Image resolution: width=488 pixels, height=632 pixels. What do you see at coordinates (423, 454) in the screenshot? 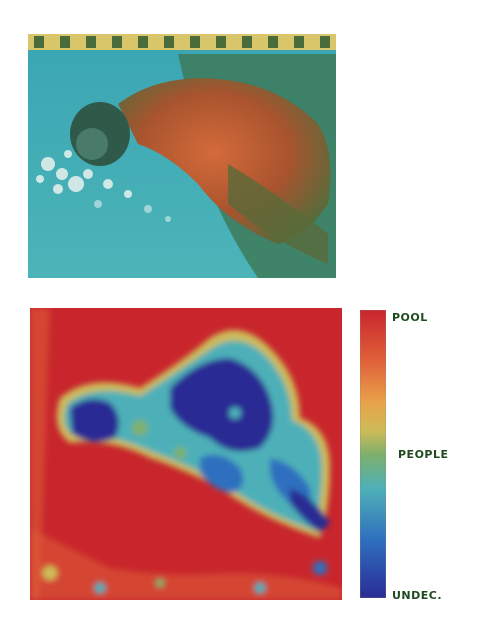
I see `colorbar-label-people: PEOPLE` at bounding box center [423, 454].